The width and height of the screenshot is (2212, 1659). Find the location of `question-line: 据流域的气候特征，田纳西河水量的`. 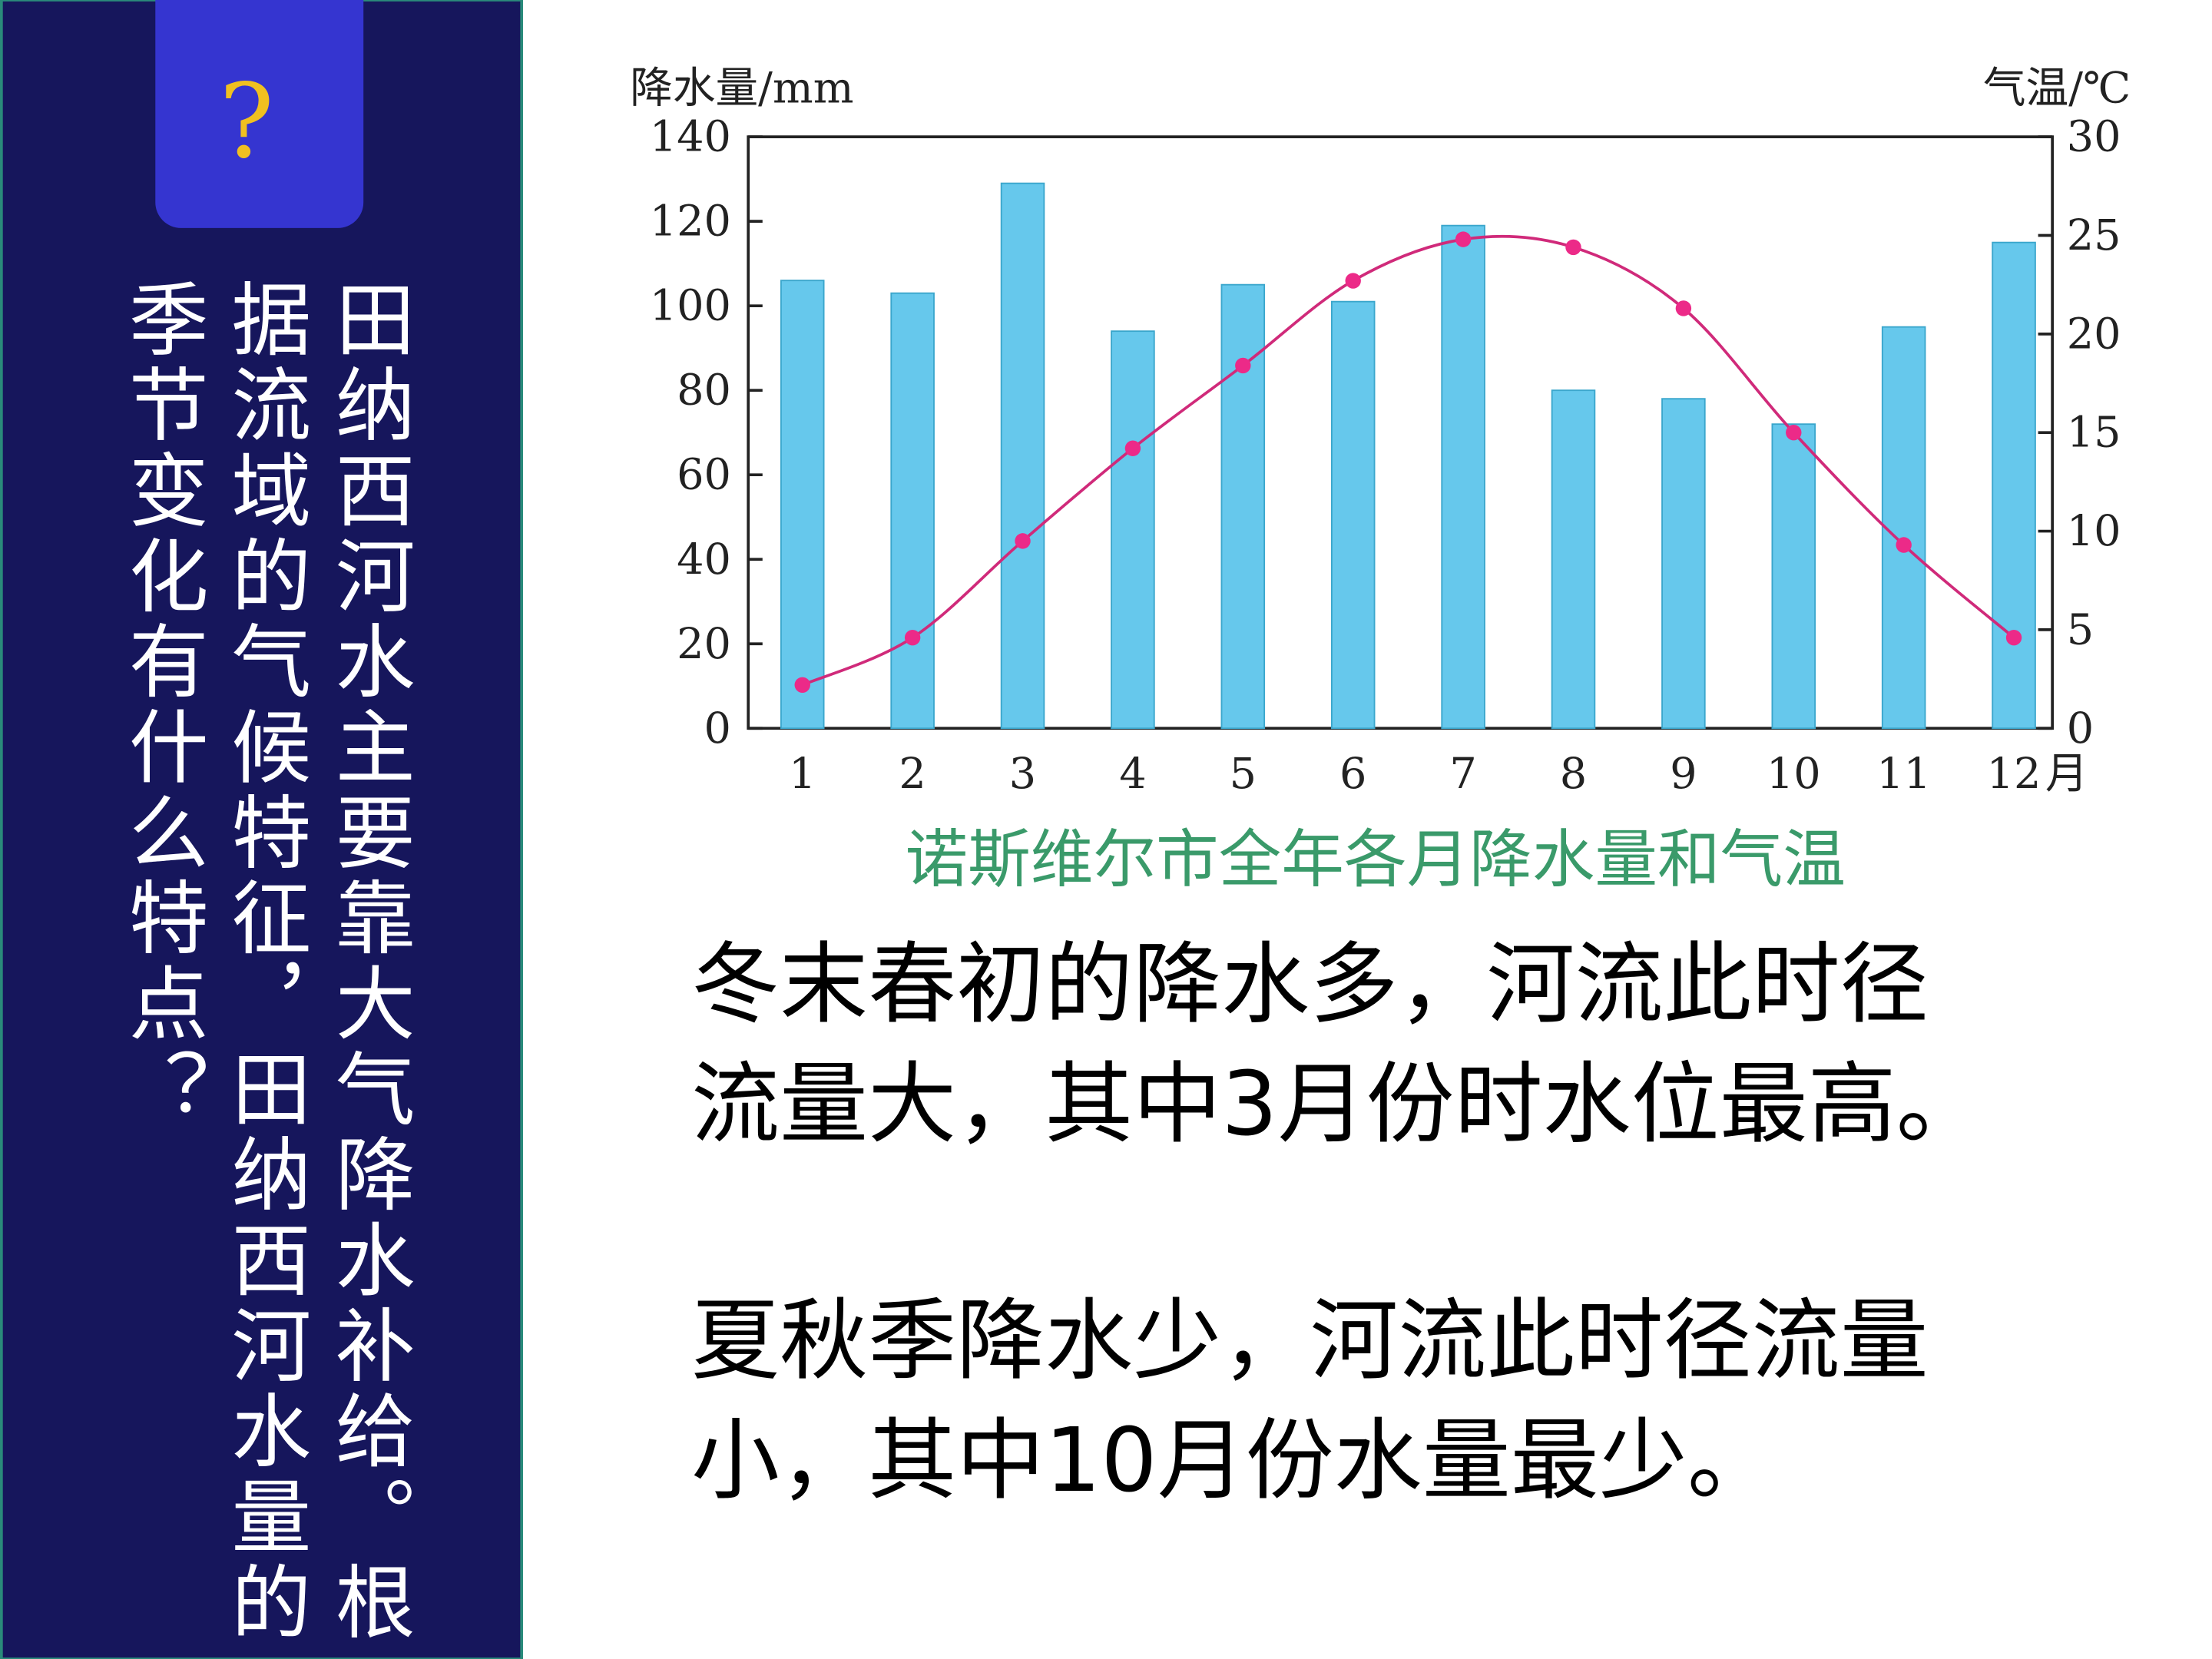

question-line: 据流域的气候特征，田纳西河水量的 is located at coordinates (263, 962).